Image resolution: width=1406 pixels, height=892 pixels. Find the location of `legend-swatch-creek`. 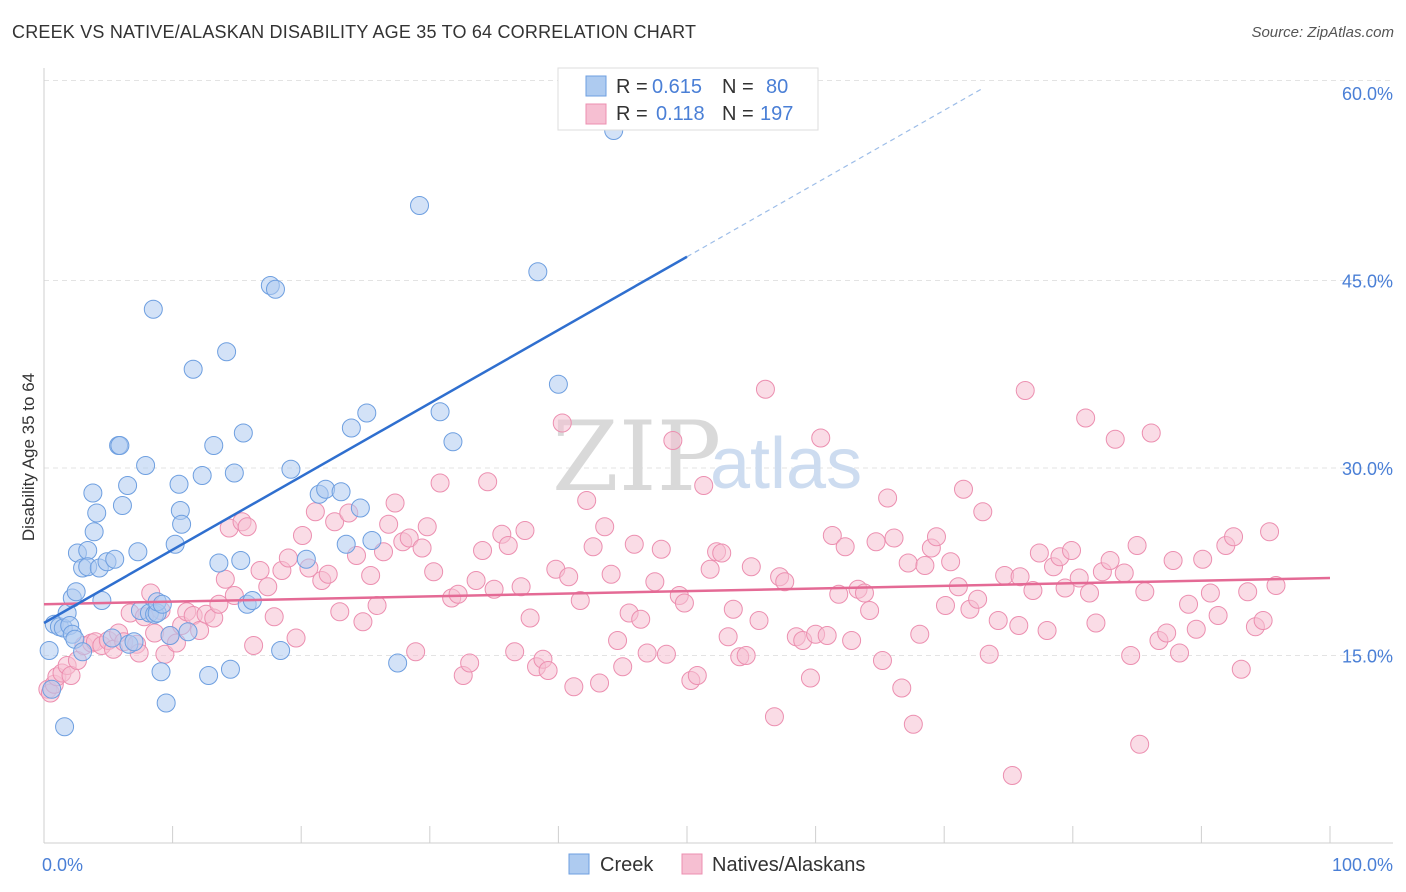

legend-swatch-creek is located at coordinates (596, 86).